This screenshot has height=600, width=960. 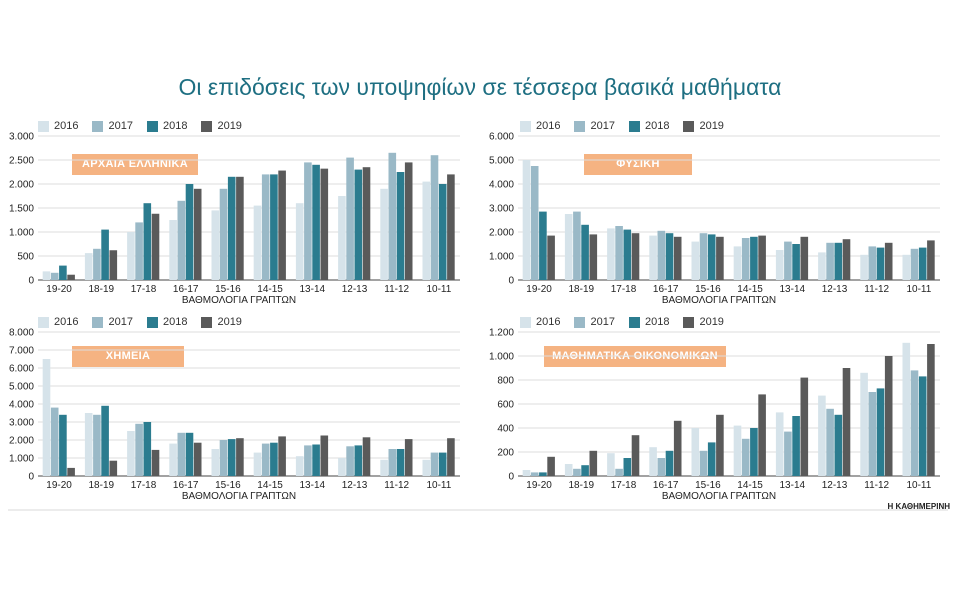 What do you see at coordinates (511, 281) in the screenshot?
I see `y-tick-label: 0` at bounding box center [511, 281].